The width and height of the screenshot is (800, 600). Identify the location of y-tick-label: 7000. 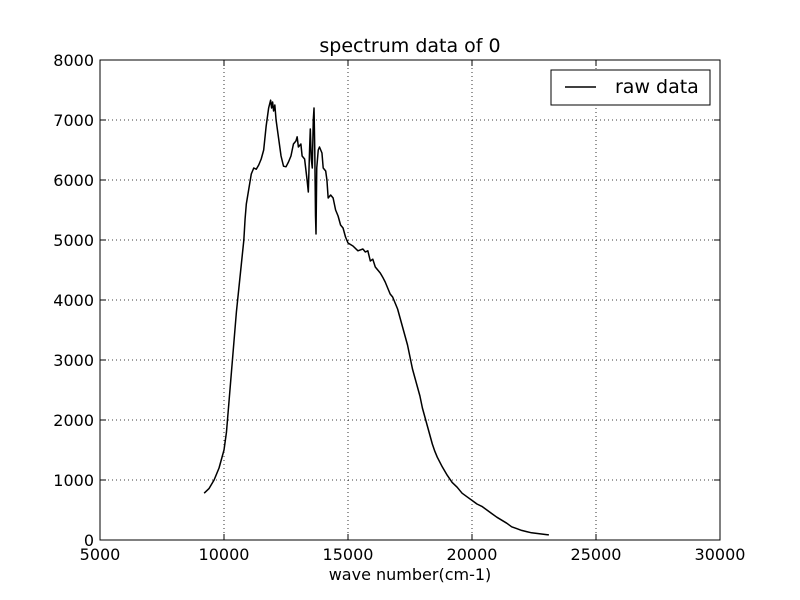
(73, 120).